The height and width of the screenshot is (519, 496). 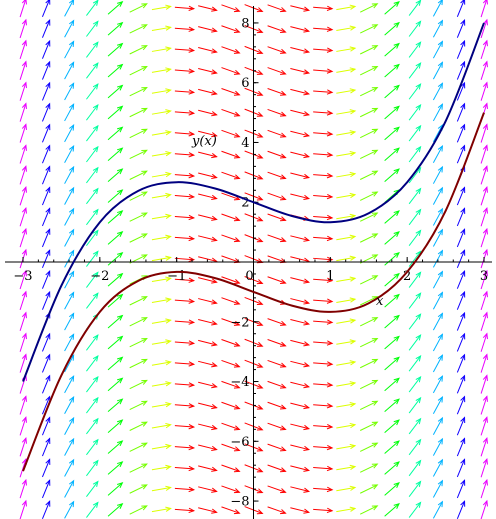 What do you see at coordinates (407, 276) in the screenshot?
I see `x-tick-label: 2` at bounding box center [407, 276].